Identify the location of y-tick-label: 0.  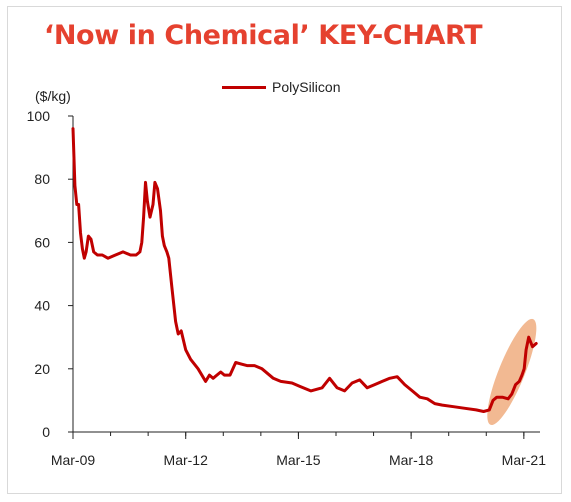
(46, 432).